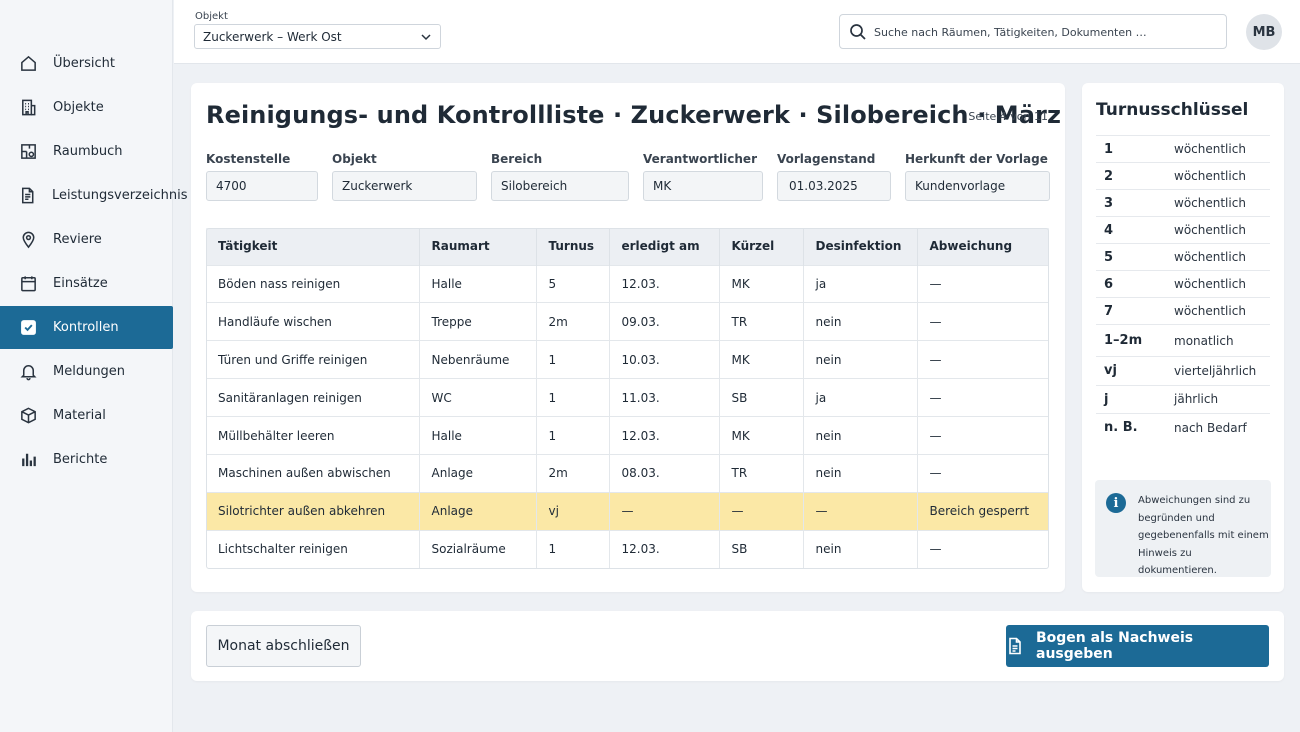 The height and width of the screenshot is (732, 1300). What do you see at coordinates (517, 159) in the screenshot?
I see `field-label: Bereich` at bounding box center [517, 159].